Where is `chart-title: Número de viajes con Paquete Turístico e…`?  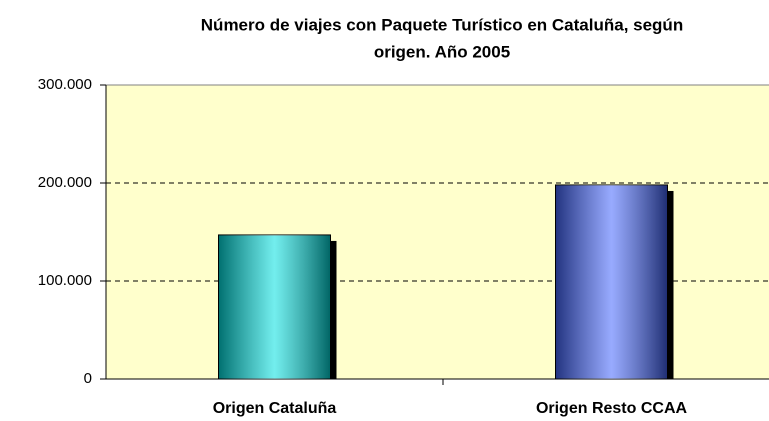
chart-title: Número de viajes con Paquete Turístico e… is located at coordinates (442, 24).